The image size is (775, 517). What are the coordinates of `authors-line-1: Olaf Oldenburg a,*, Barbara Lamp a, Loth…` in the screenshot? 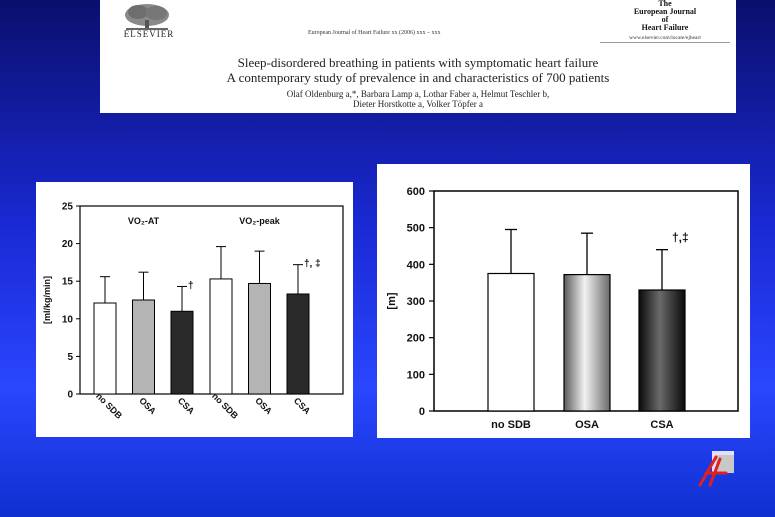 It's located at (418, 94).